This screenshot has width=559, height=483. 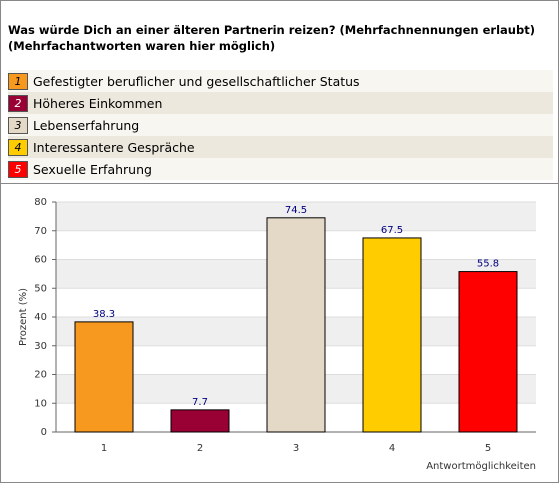 I want to click on legend-swatch: 1, so click(x=18, y=81).